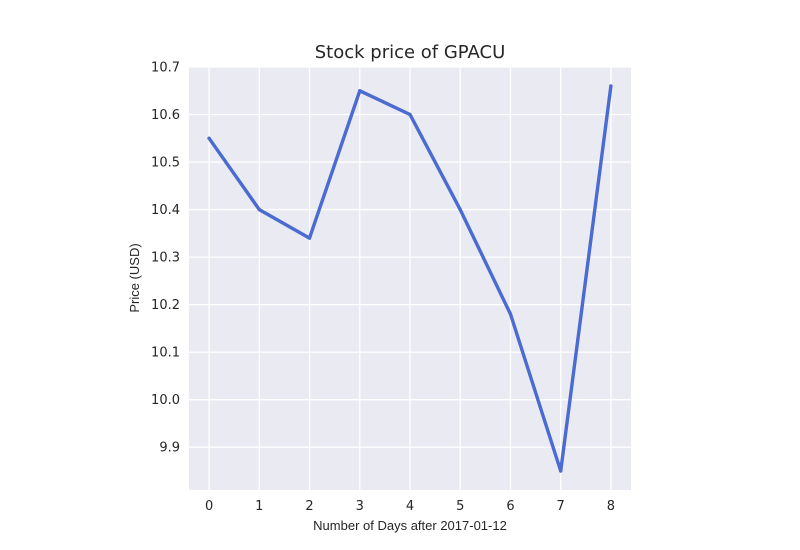  I want to click on y-tick-label: 10.2, so click(165, 305).